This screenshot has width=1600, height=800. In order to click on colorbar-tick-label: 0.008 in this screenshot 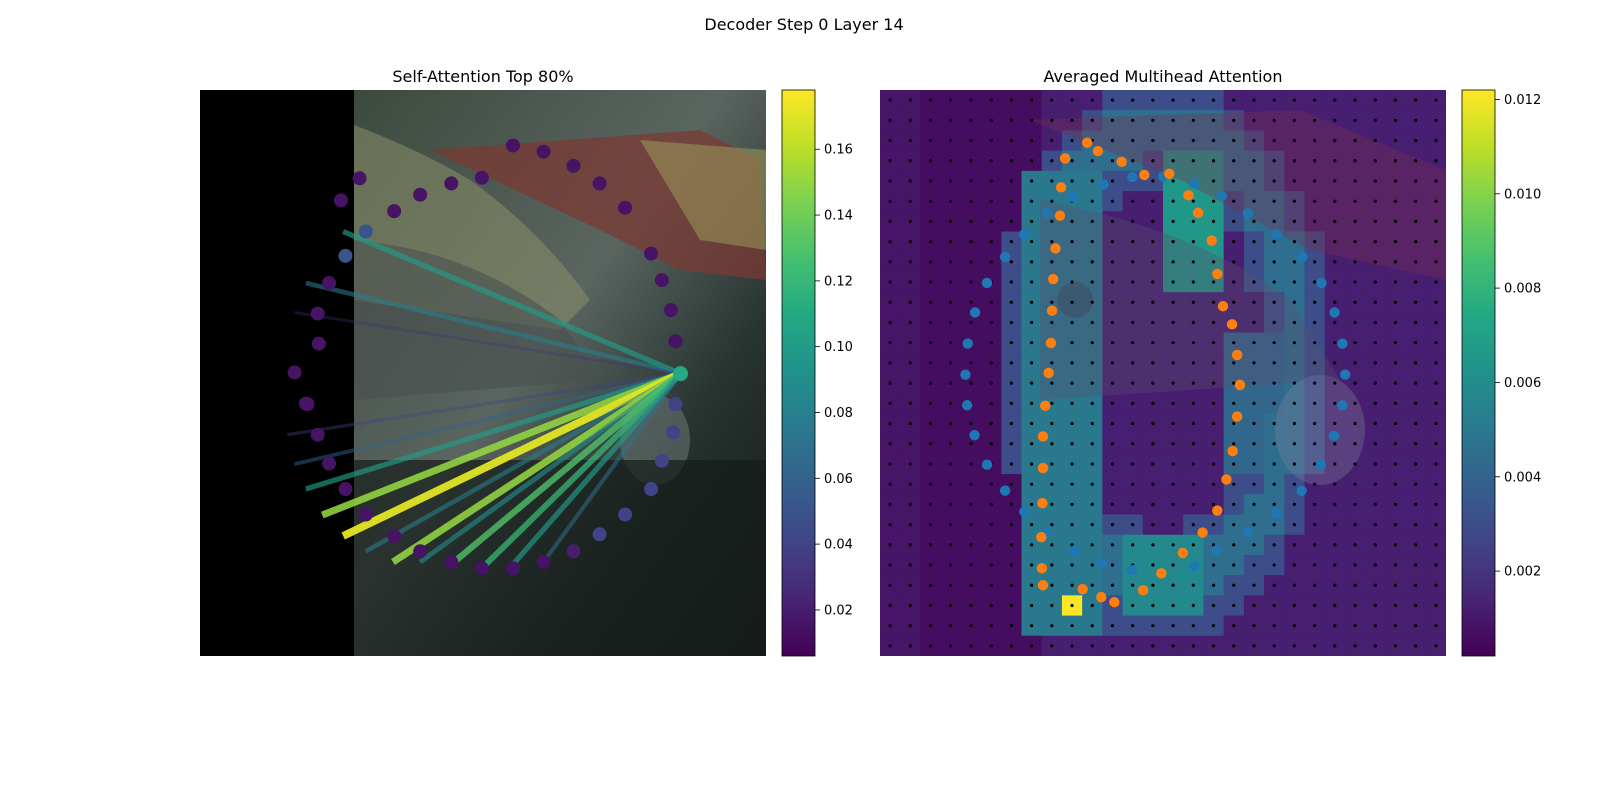, I will do `click(1522, 289)`.